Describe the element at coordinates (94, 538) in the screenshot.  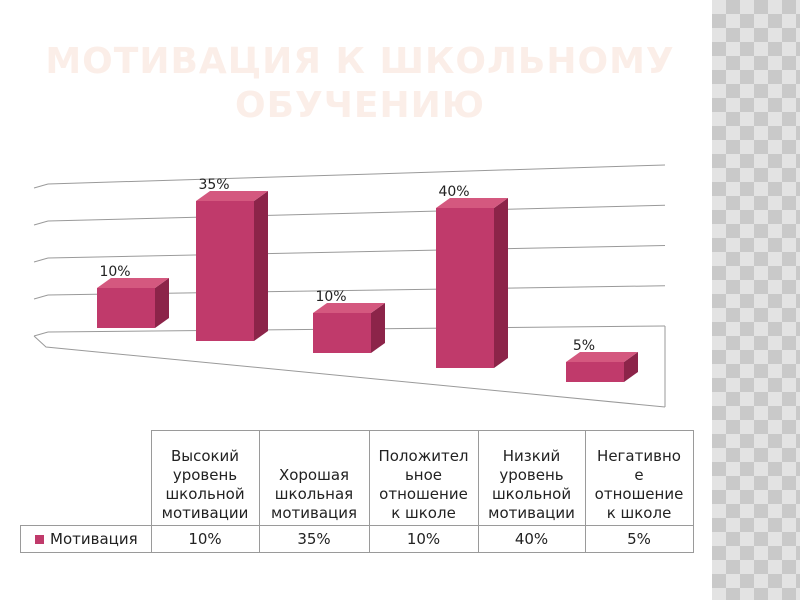
I see `series-label: Мотивация` at that location.